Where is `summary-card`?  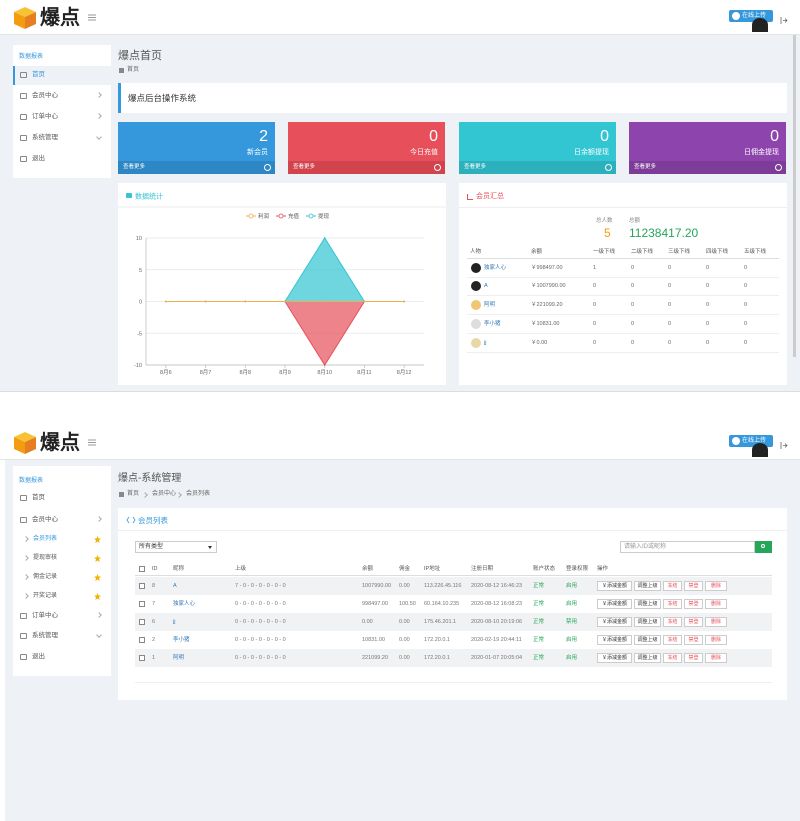
summary-card is located at coordinates (623, 284).